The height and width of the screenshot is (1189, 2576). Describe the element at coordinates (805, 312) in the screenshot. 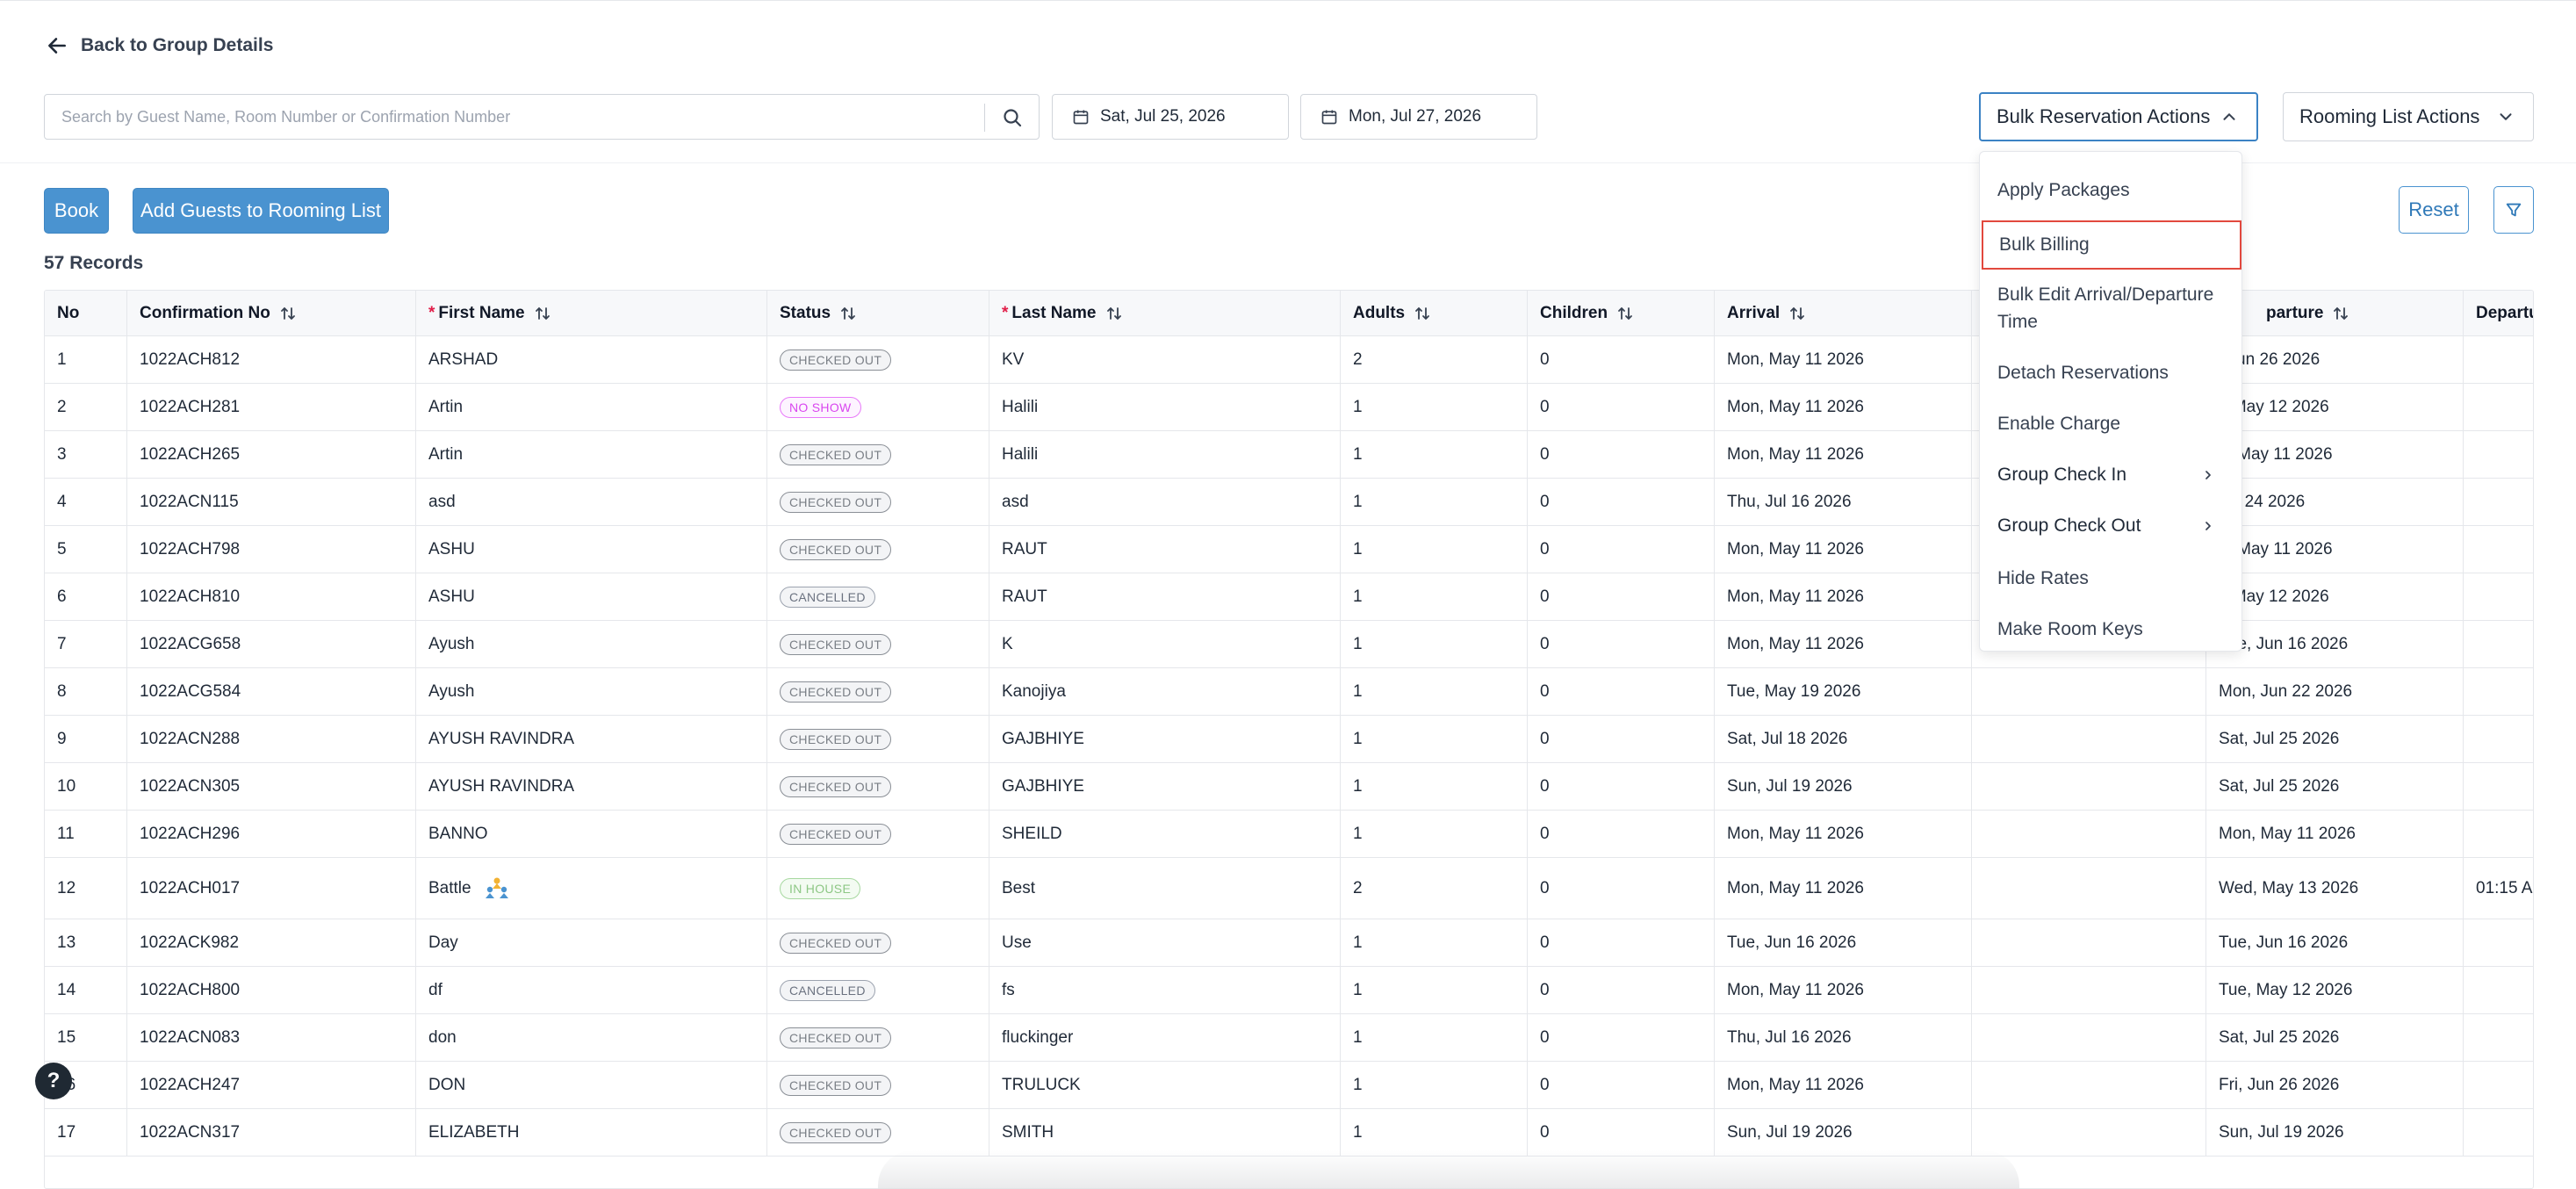

I see `column-header-label: Status` at that location.